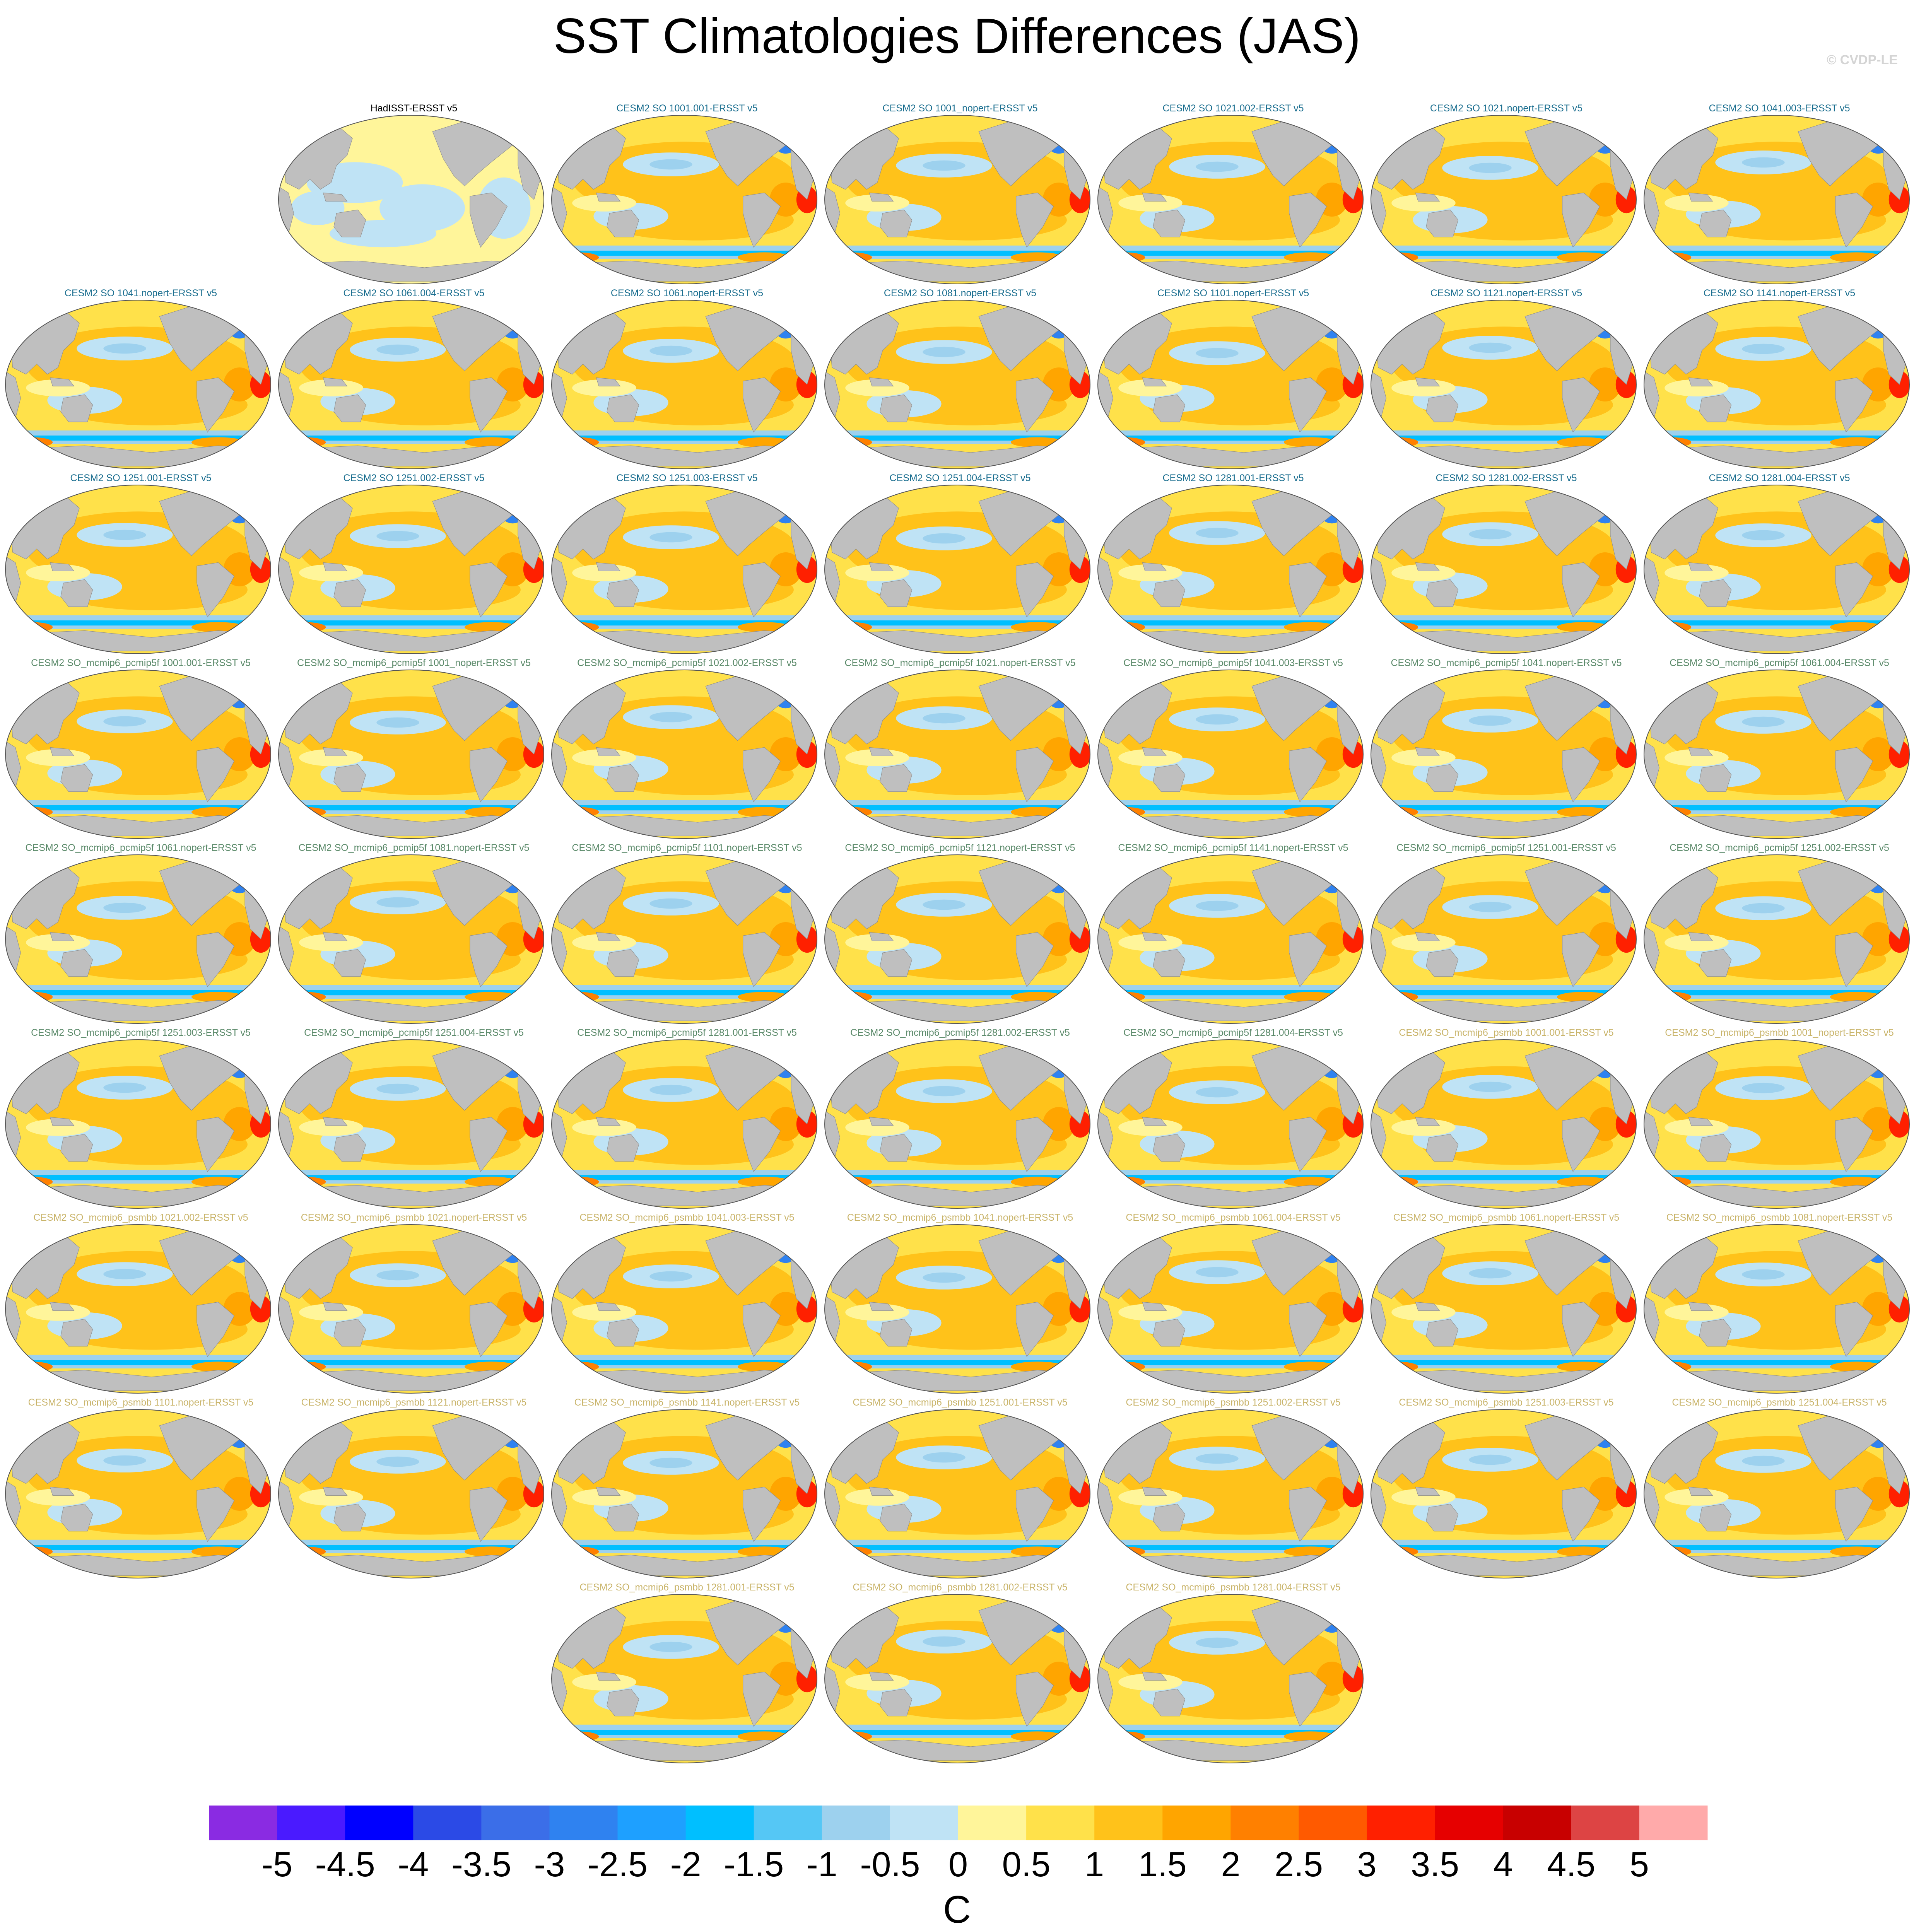  What do you see at coordinates (481, 1864) in the screenshot?
I see `colorbar-tick-label: -3.5` at bounding box center [481, 1864].